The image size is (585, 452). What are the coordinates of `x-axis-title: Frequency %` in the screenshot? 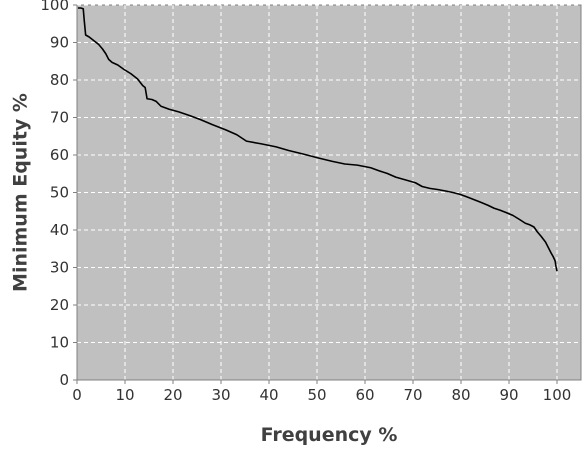 It's located at (329, 435).